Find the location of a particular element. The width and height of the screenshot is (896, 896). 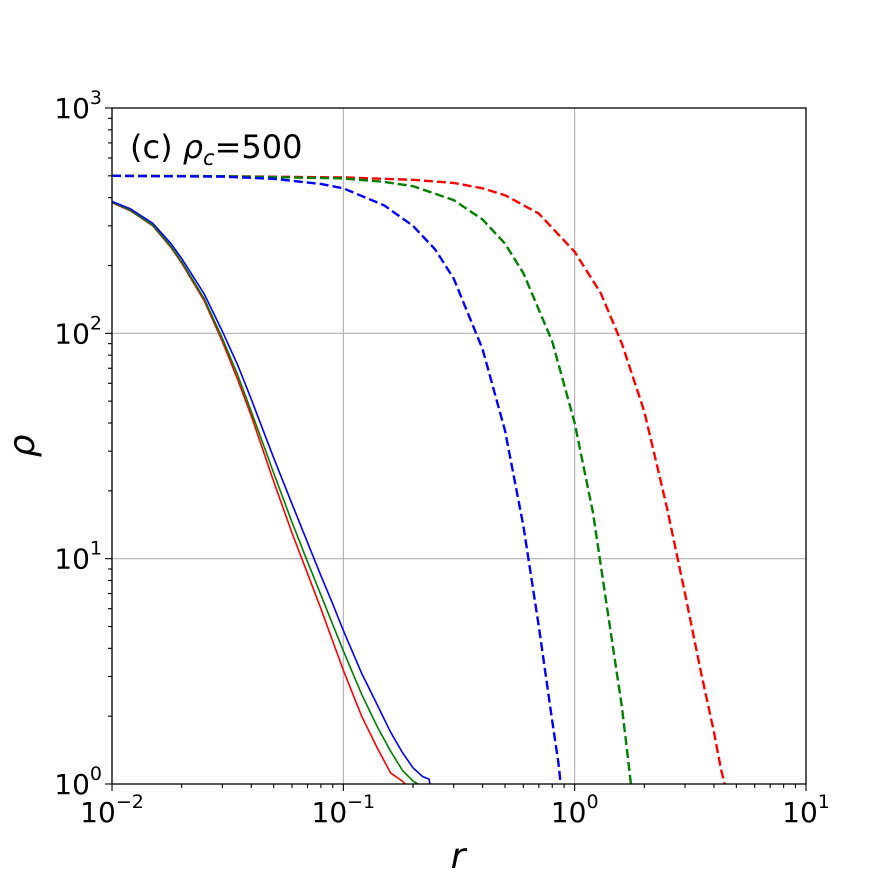

x-tick-label-2: 10⁰ is located at coordinates (575, 810).